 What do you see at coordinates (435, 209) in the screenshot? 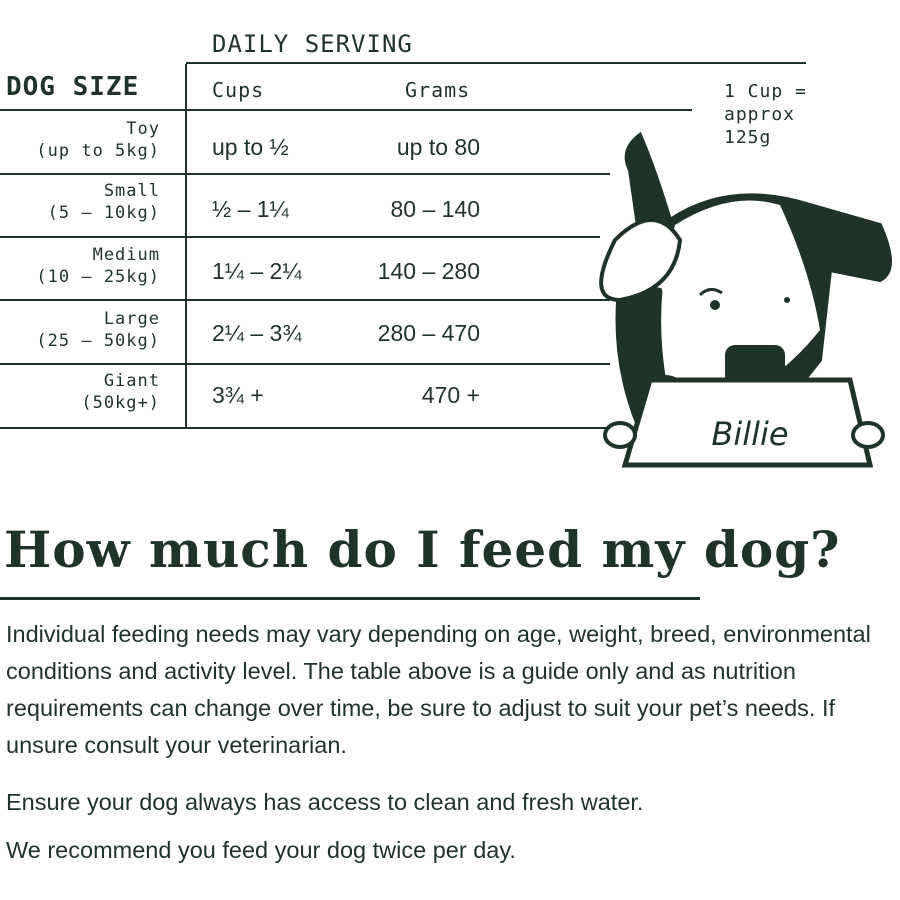
I see `grams-value: 80 – 140` at bounding box center [435, 209].